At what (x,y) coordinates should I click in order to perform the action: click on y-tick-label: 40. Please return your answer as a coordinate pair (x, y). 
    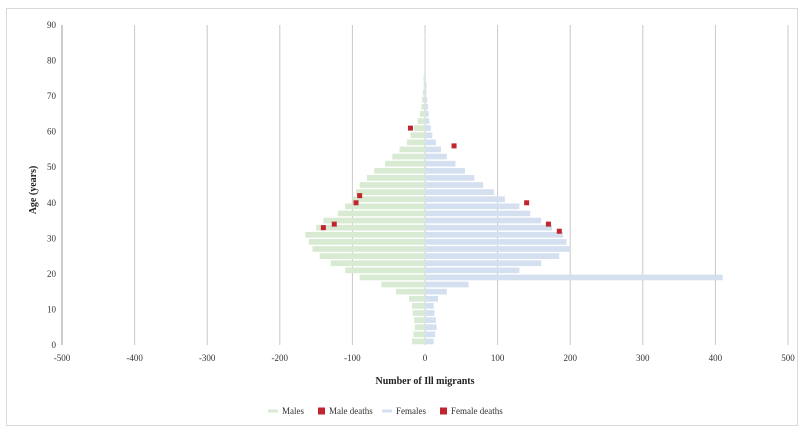
    Looking at the image, I should click on (52, 203).